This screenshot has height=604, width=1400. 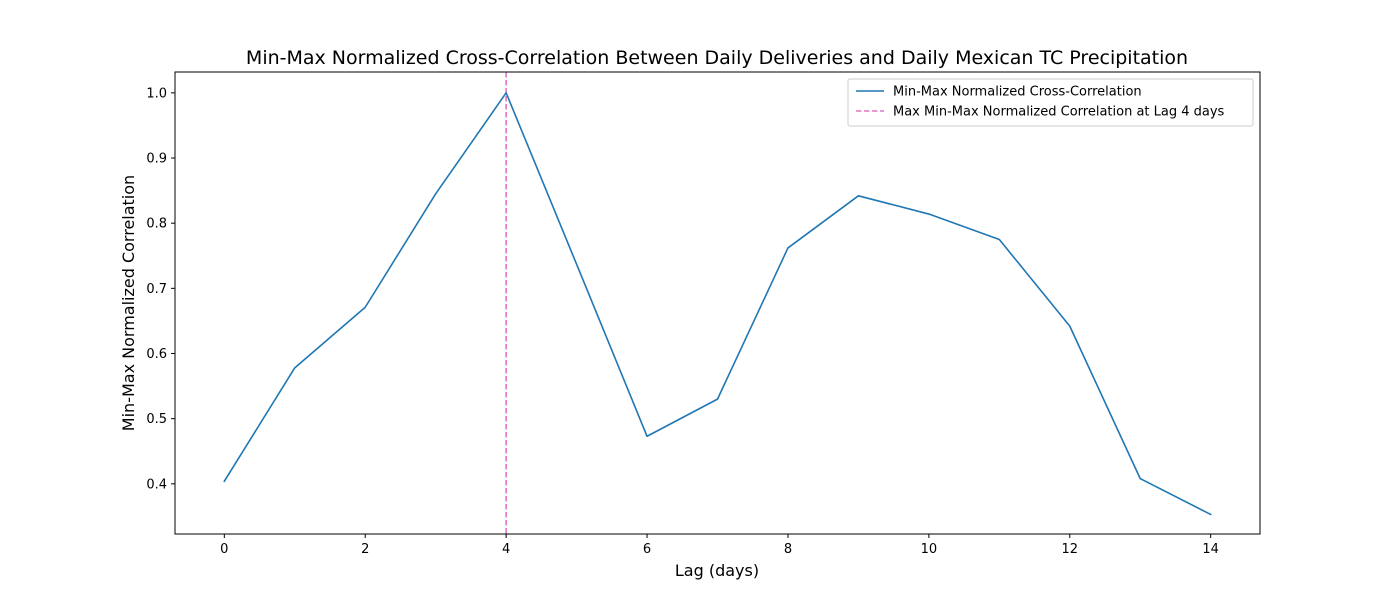 I want to click on x-tick-label: 2, so click(x=365, y=549).